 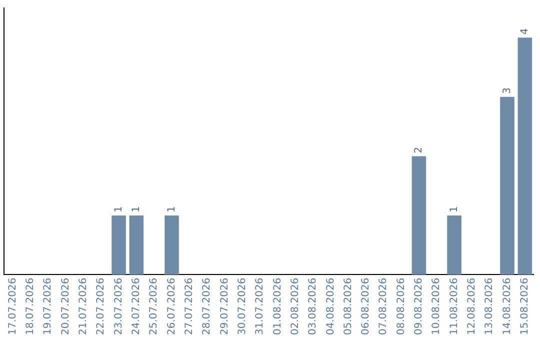 I want to click on x-tick-label: 04.08.2026, so click(x=330, y=307).